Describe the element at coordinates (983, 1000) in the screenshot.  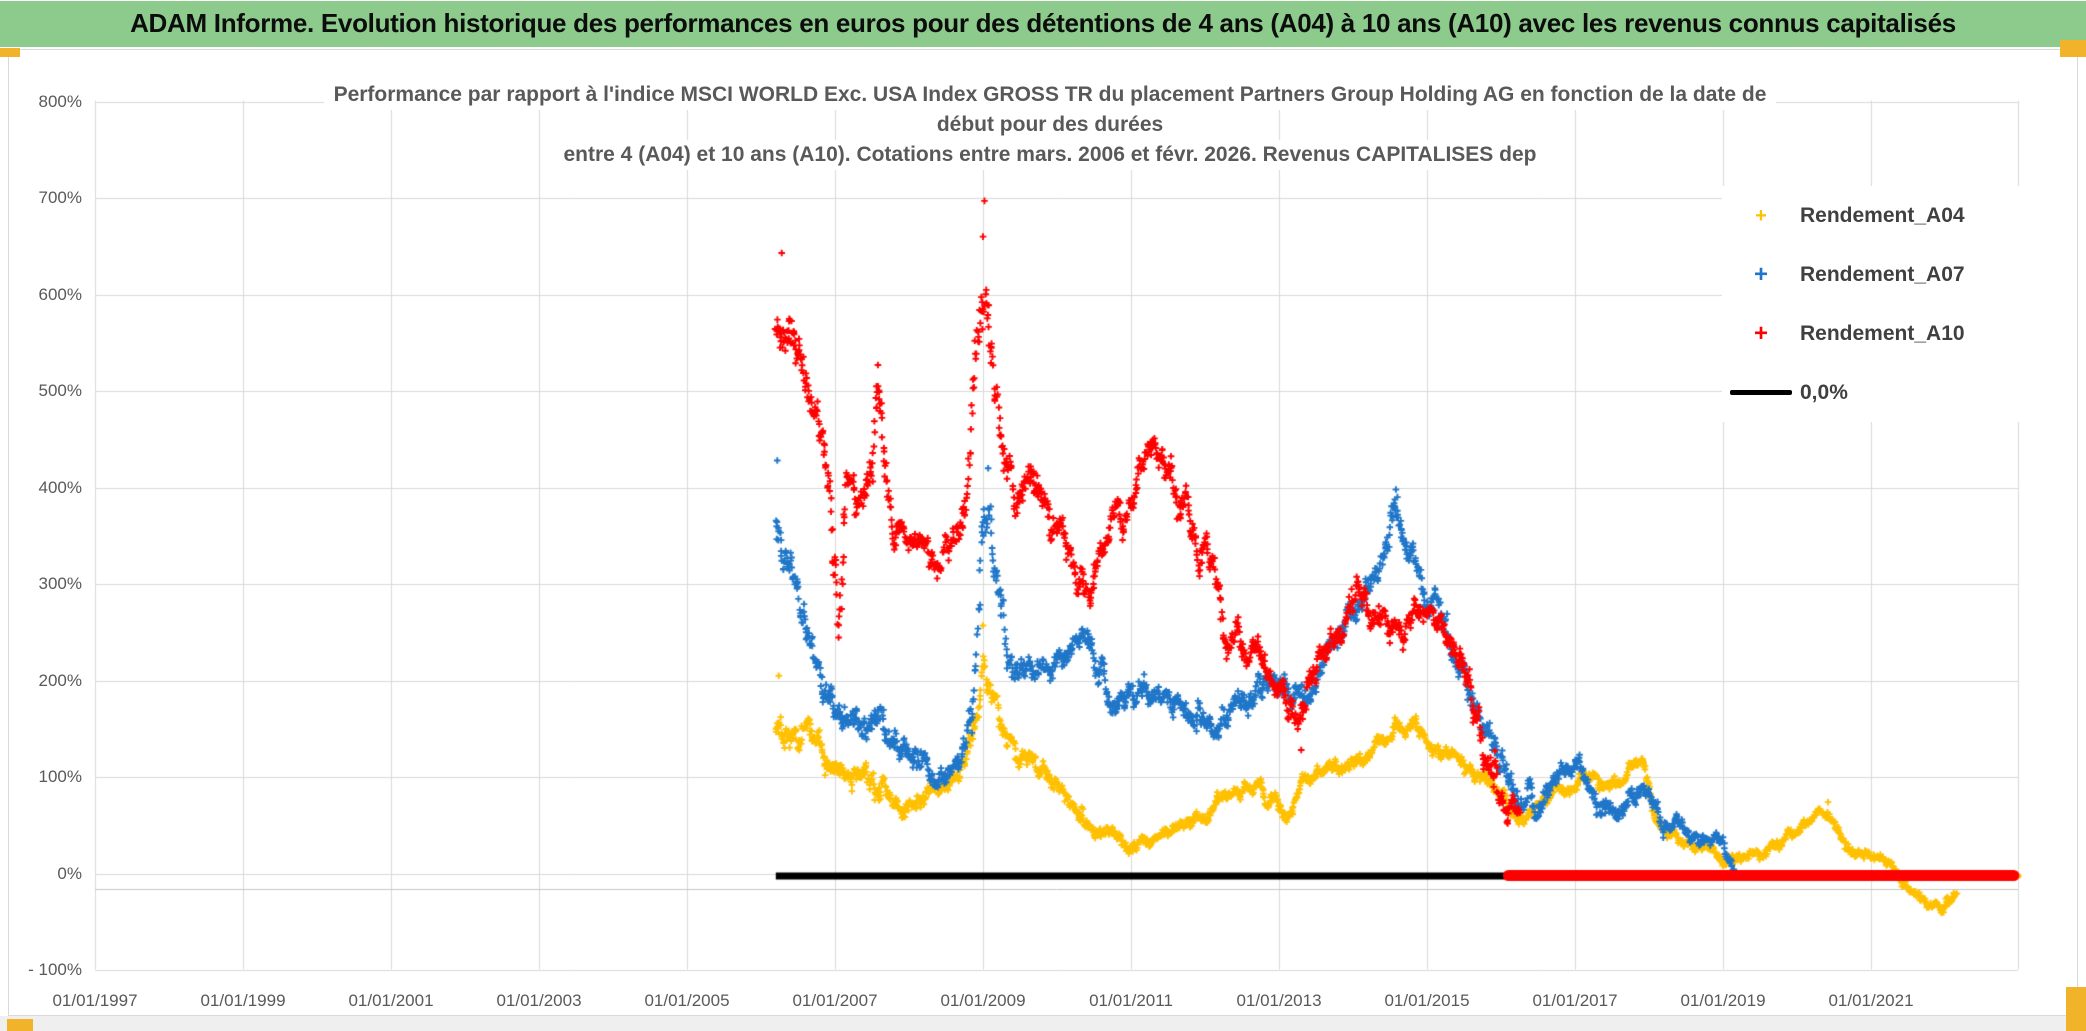
I see `x-tick-label: 01/01/2009` at that location.